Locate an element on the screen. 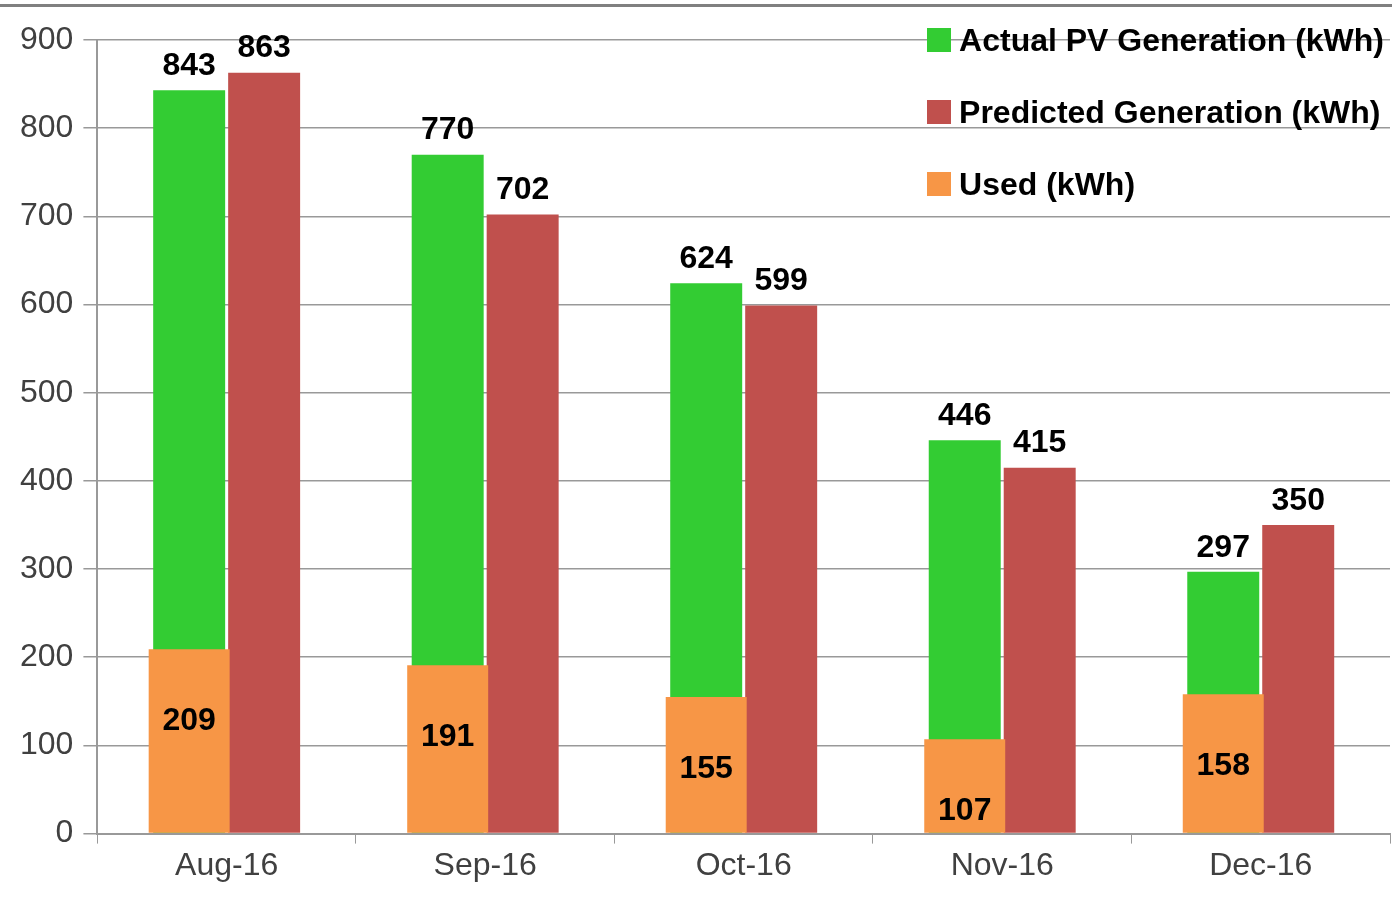  data-label: 599 is located at coordinates (781, 279).